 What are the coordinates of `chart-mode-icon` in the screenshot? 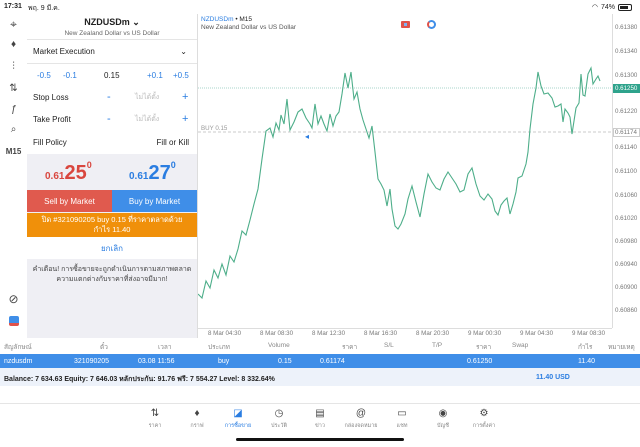 It's located at (431, 24).